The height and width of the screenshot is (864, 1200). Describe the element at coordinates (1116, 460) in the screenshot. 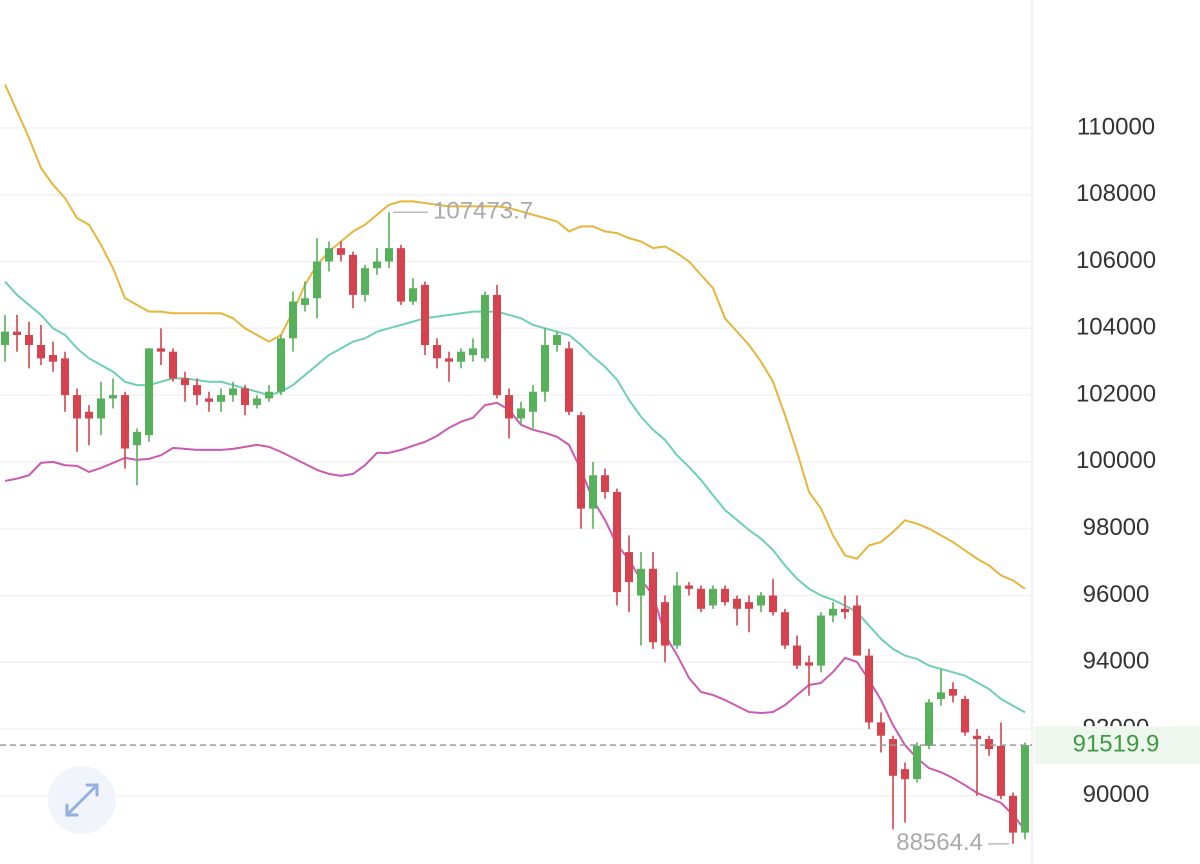

I see `y-tick-label: 100000` at that location.